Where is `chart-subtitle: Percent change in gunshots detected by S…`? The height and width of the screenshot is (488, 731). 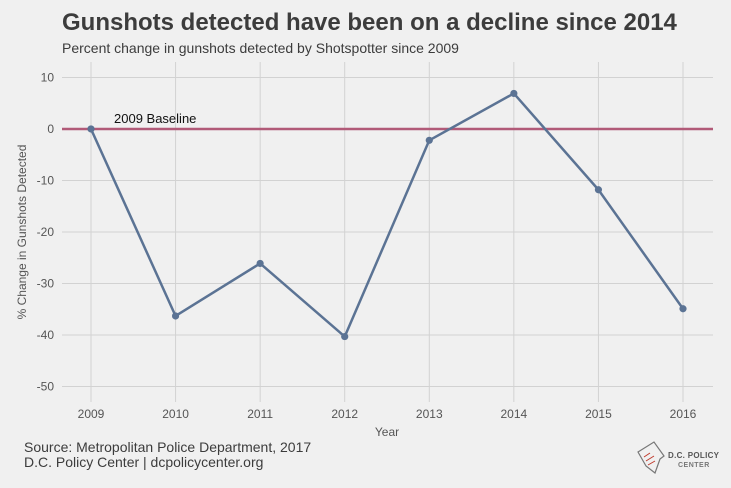 chart-subtitle: Percent change in gunshots detected by S… is located at coordinates (260, 48).